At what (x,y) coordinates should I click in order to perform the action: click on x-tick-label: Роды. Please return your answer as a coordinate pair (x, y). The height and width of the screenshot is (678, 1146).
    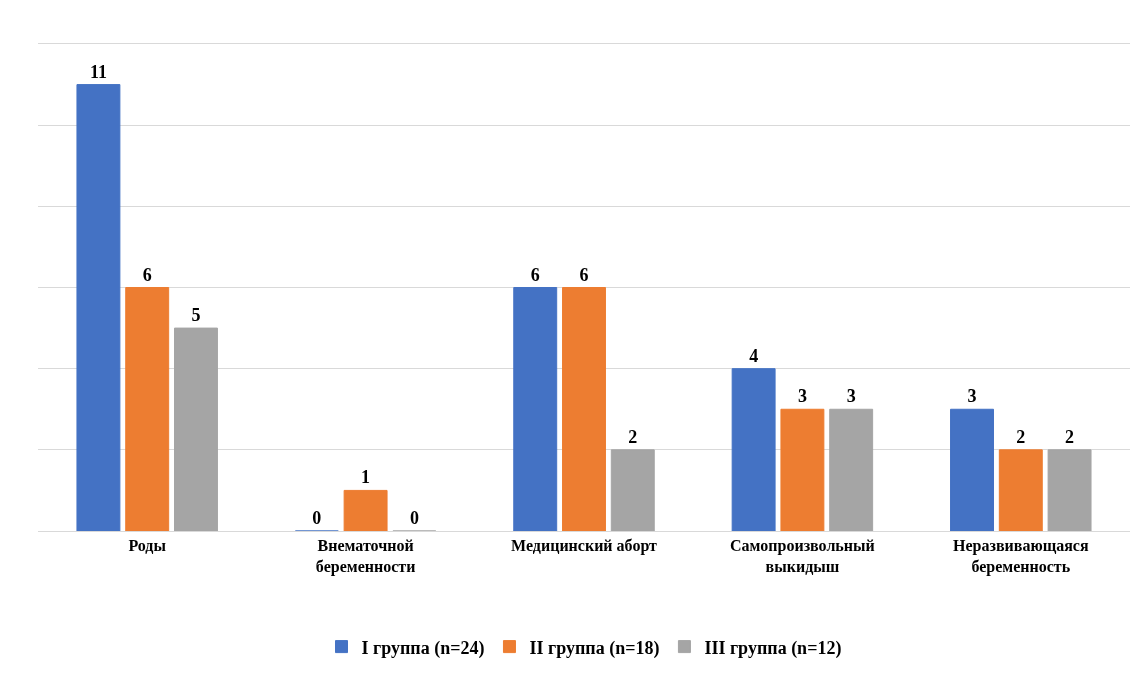
    Looking at the image, I should click on (147, 546).